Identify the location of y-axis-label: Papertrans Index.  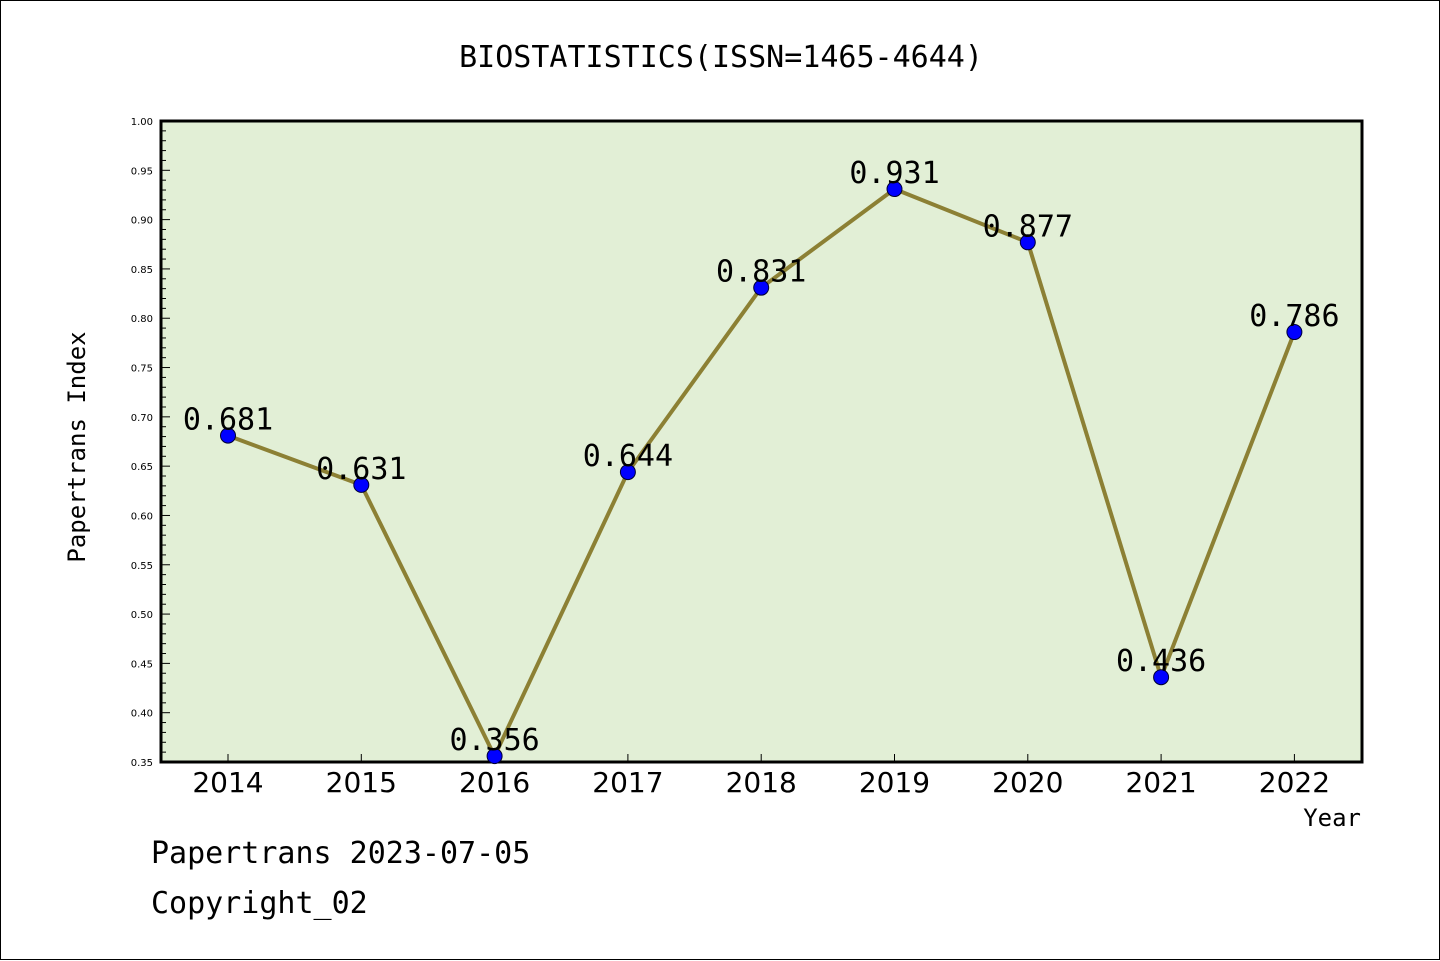
(77, 446).